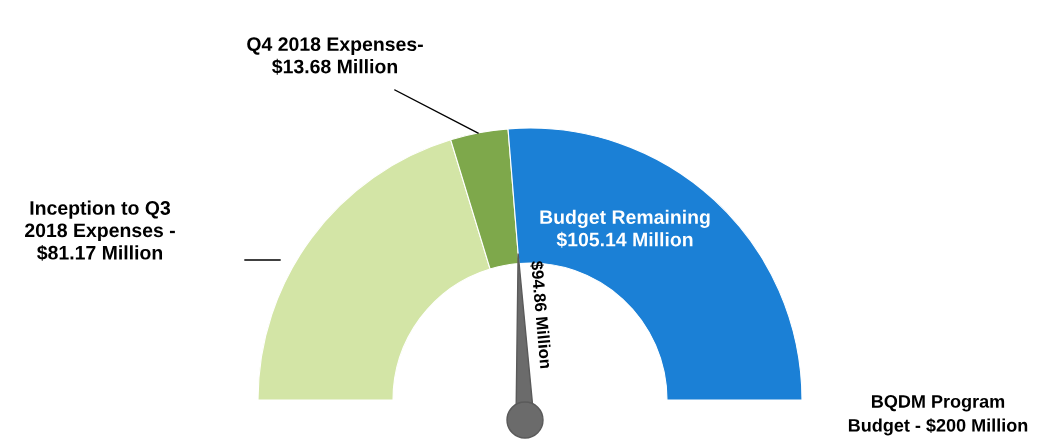 The image size is (1052, 445). I want to click on slice-label: Budget Remaining $105.14 Million, so click(625, 228).